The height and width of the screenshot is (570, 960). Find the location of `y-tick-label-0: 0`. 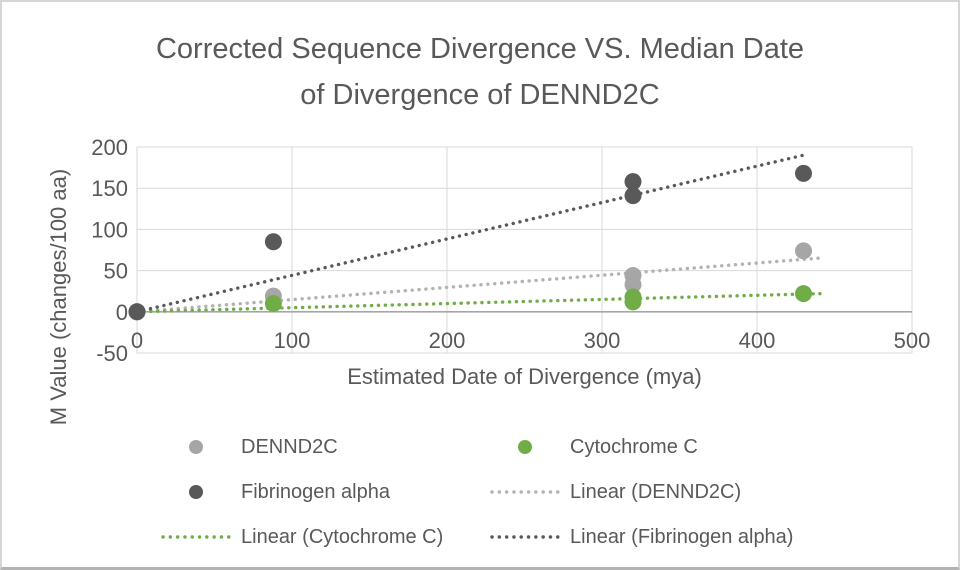

y-tick-label-0: 0 is located at coordinates (122, 312).